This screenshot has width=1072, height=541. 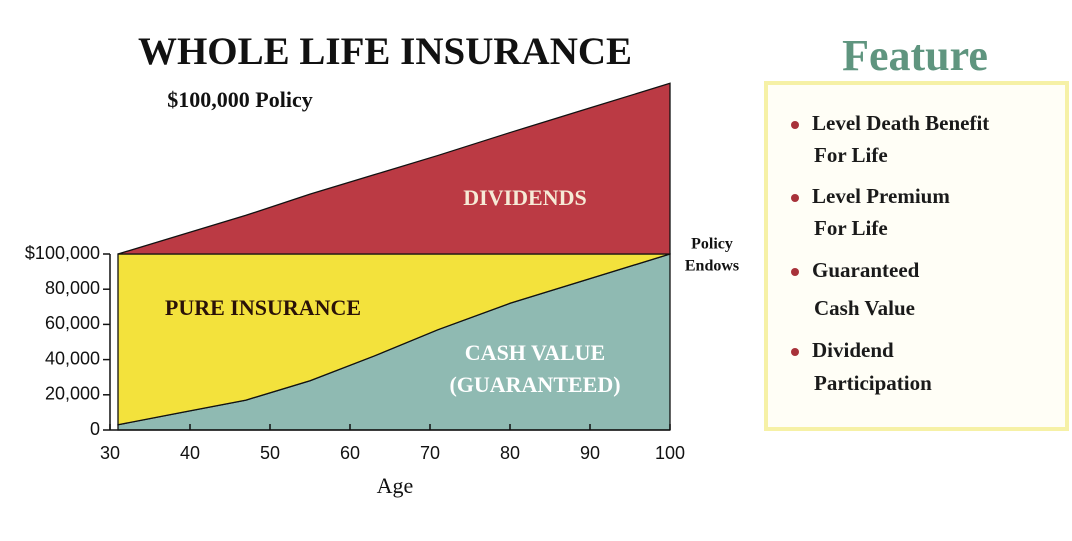 What do you see at coordinates (712, 266) in the screenshot?
I see `annotation: Endows` at bounding box center [712, 266].